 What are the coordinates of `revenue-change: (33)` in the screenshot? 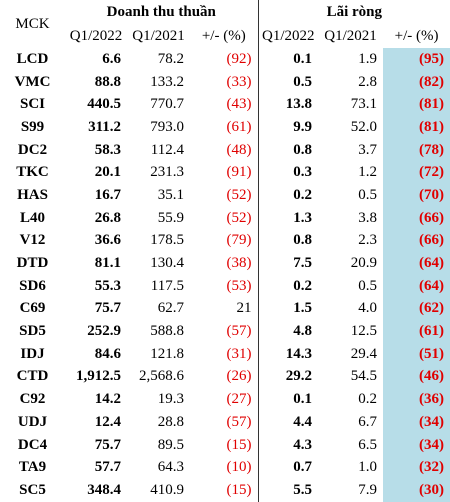 It's located at (224, 82).